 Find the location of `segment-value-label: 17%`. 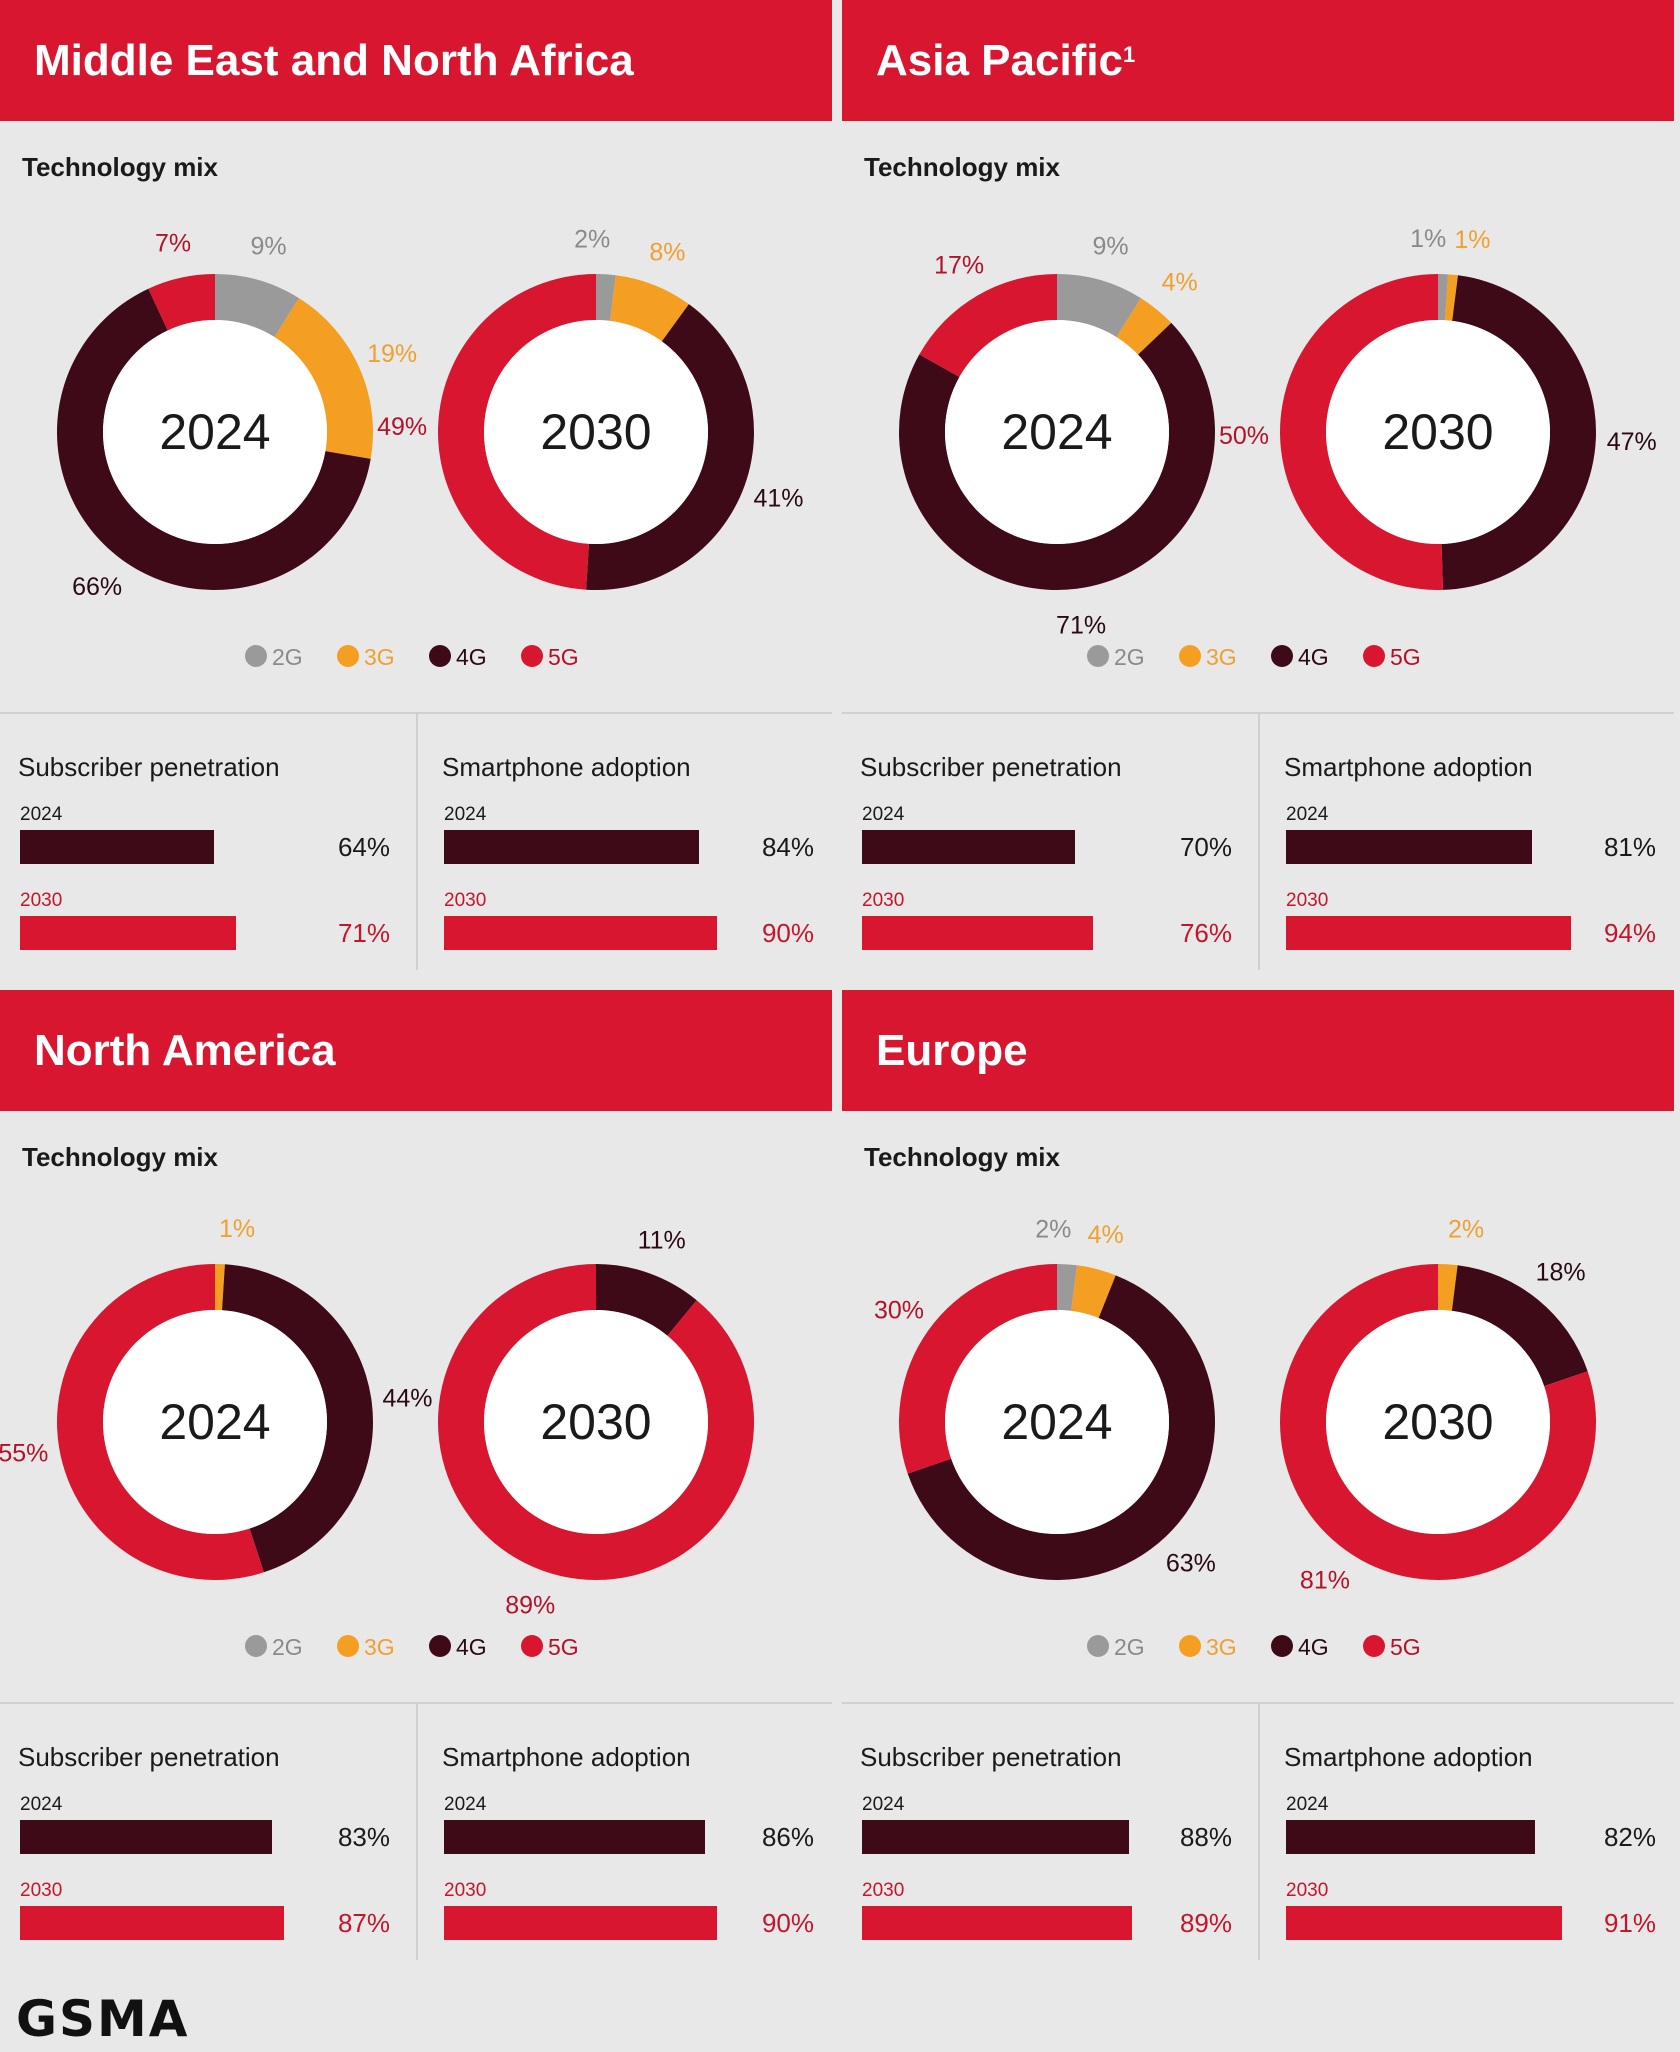

segment-value-label: 17% is located at coordinates (959, 265).